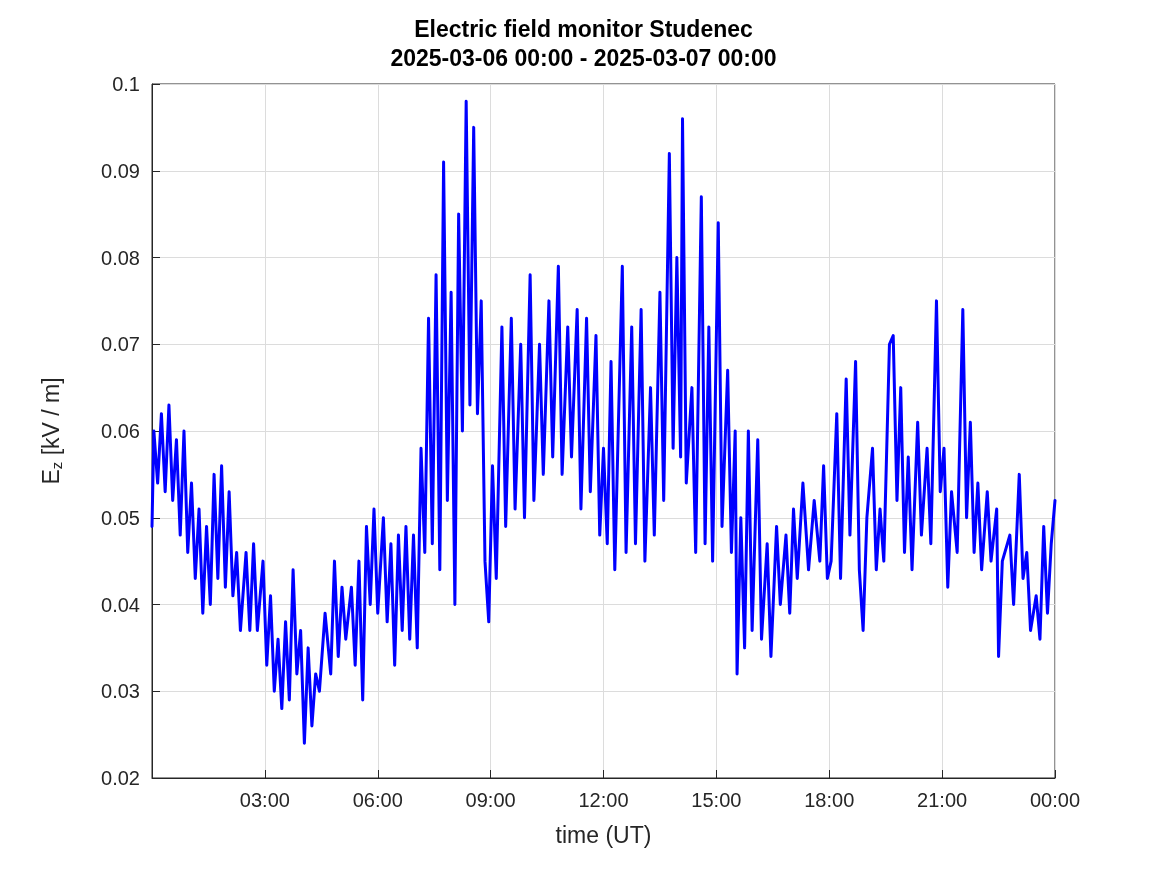  Describe the element at coordinates (120, 778) in the screenshot. I see `y-tick-label: 0.02` at that location.